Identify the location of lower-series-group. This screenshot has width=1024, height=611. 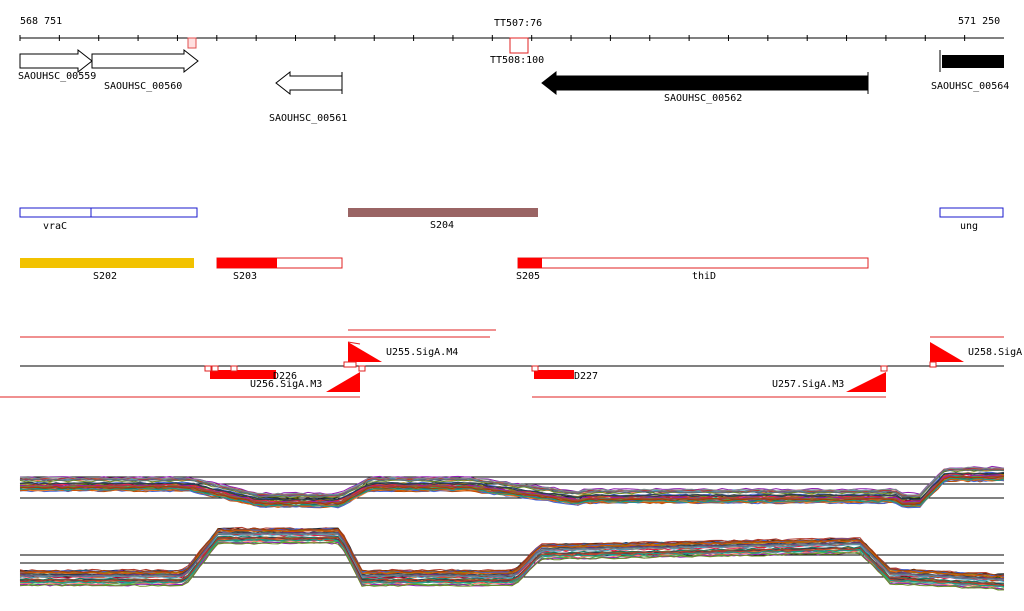
(512, 558).